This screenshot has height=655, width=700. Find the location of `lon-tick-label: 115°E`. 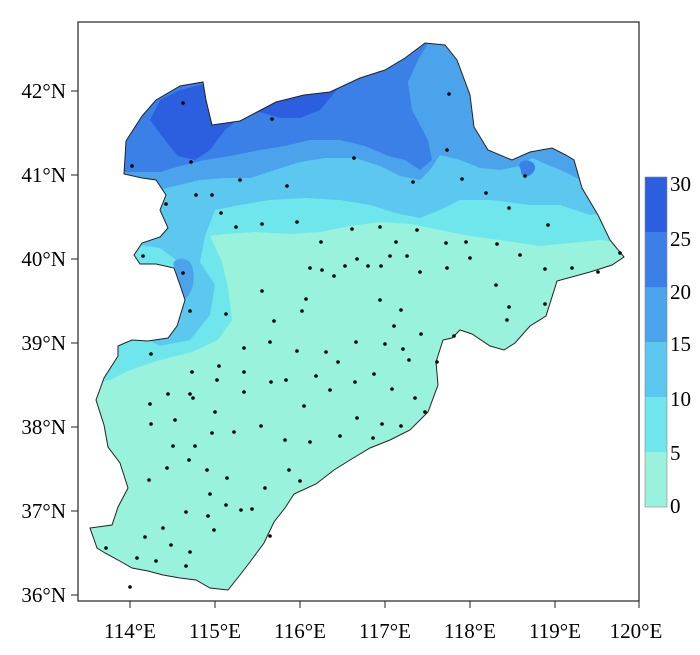

lon-tick-label: 115°E is located at coordinates (215, 631).